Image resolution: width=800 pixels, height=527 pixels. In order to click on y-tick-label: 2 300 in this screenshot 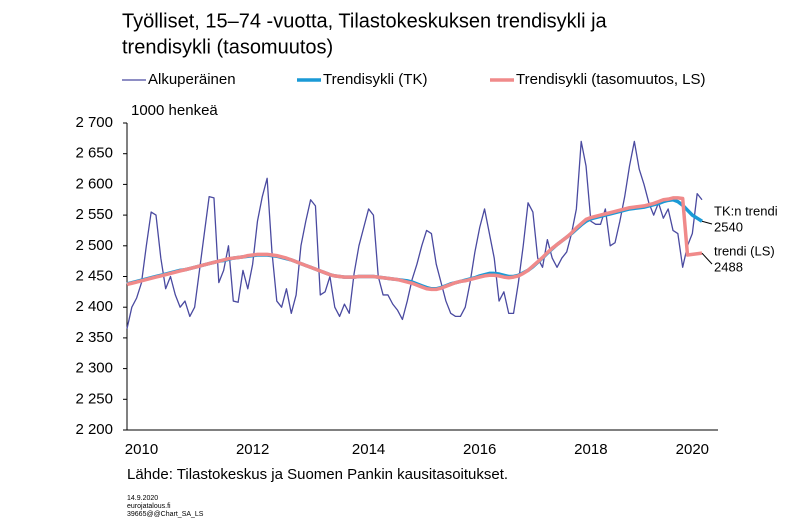, I will do `click(94, 368)`.